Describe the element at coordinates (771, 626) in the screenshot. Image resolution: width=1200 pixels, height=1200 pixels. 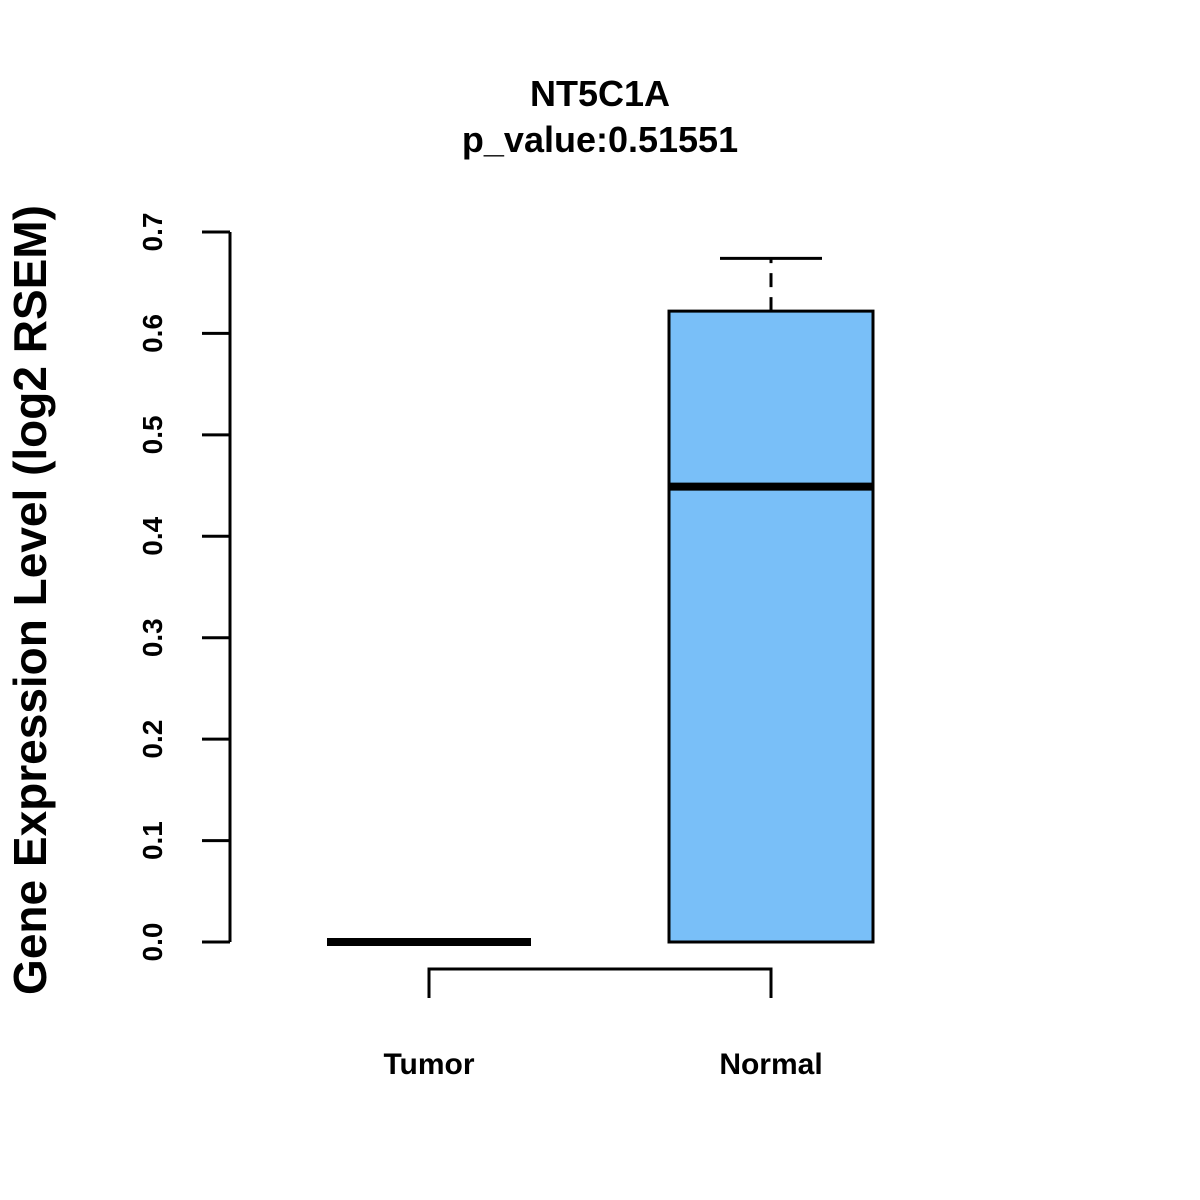
I see `box-body` at that location.